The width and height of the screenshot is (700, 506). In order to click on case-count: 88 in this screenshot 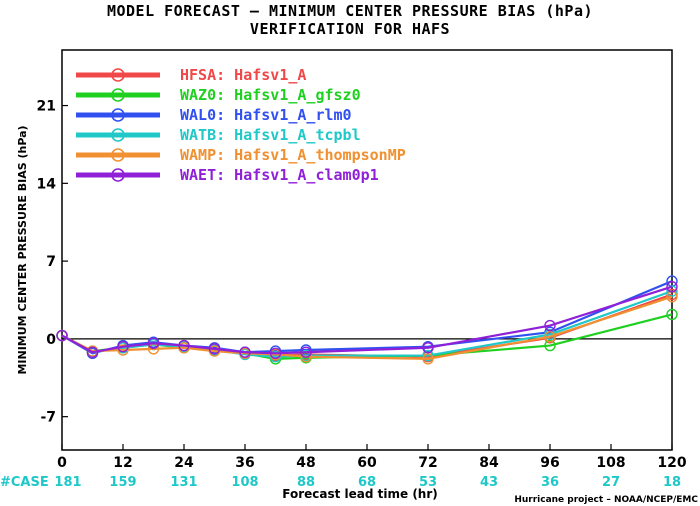, I will do `click(306, 482)`.